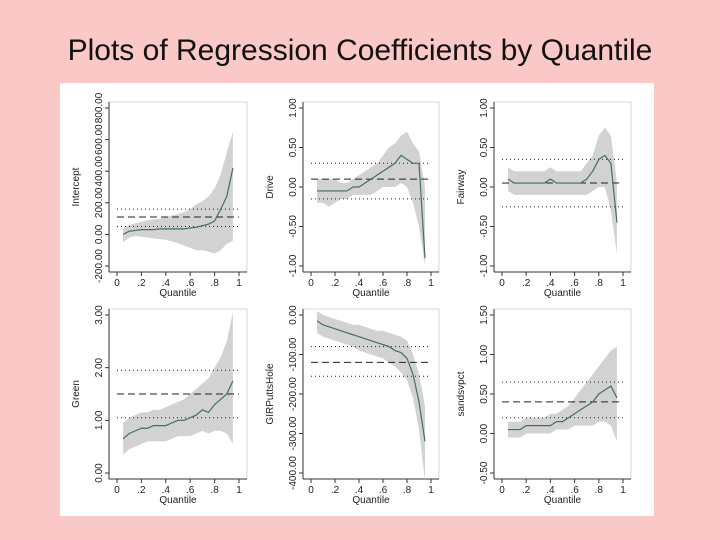 This screenshot has height=540, width=720. What do you see at coordinates (99, 367) in the screenshot?
I see `y-tick-label: 2.00` at bounding box center [99, 367].